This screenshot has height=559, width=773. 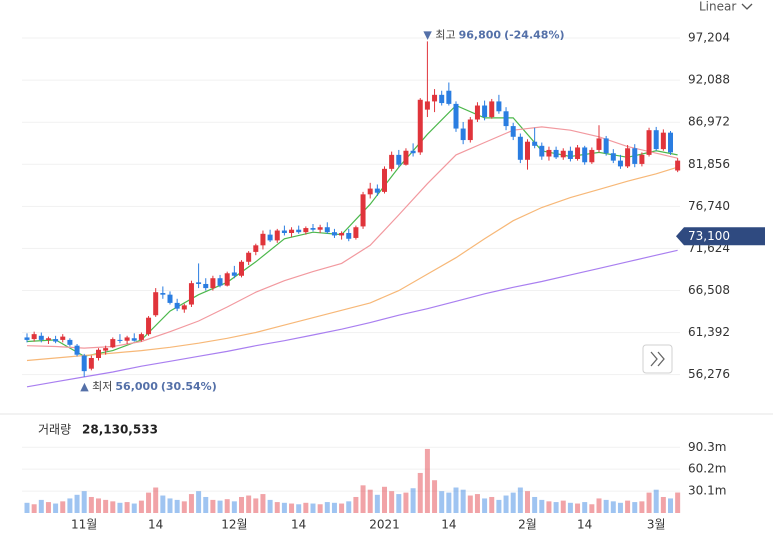 I want to click on y-tick-label: 92,088, so click(x=709, y=80).